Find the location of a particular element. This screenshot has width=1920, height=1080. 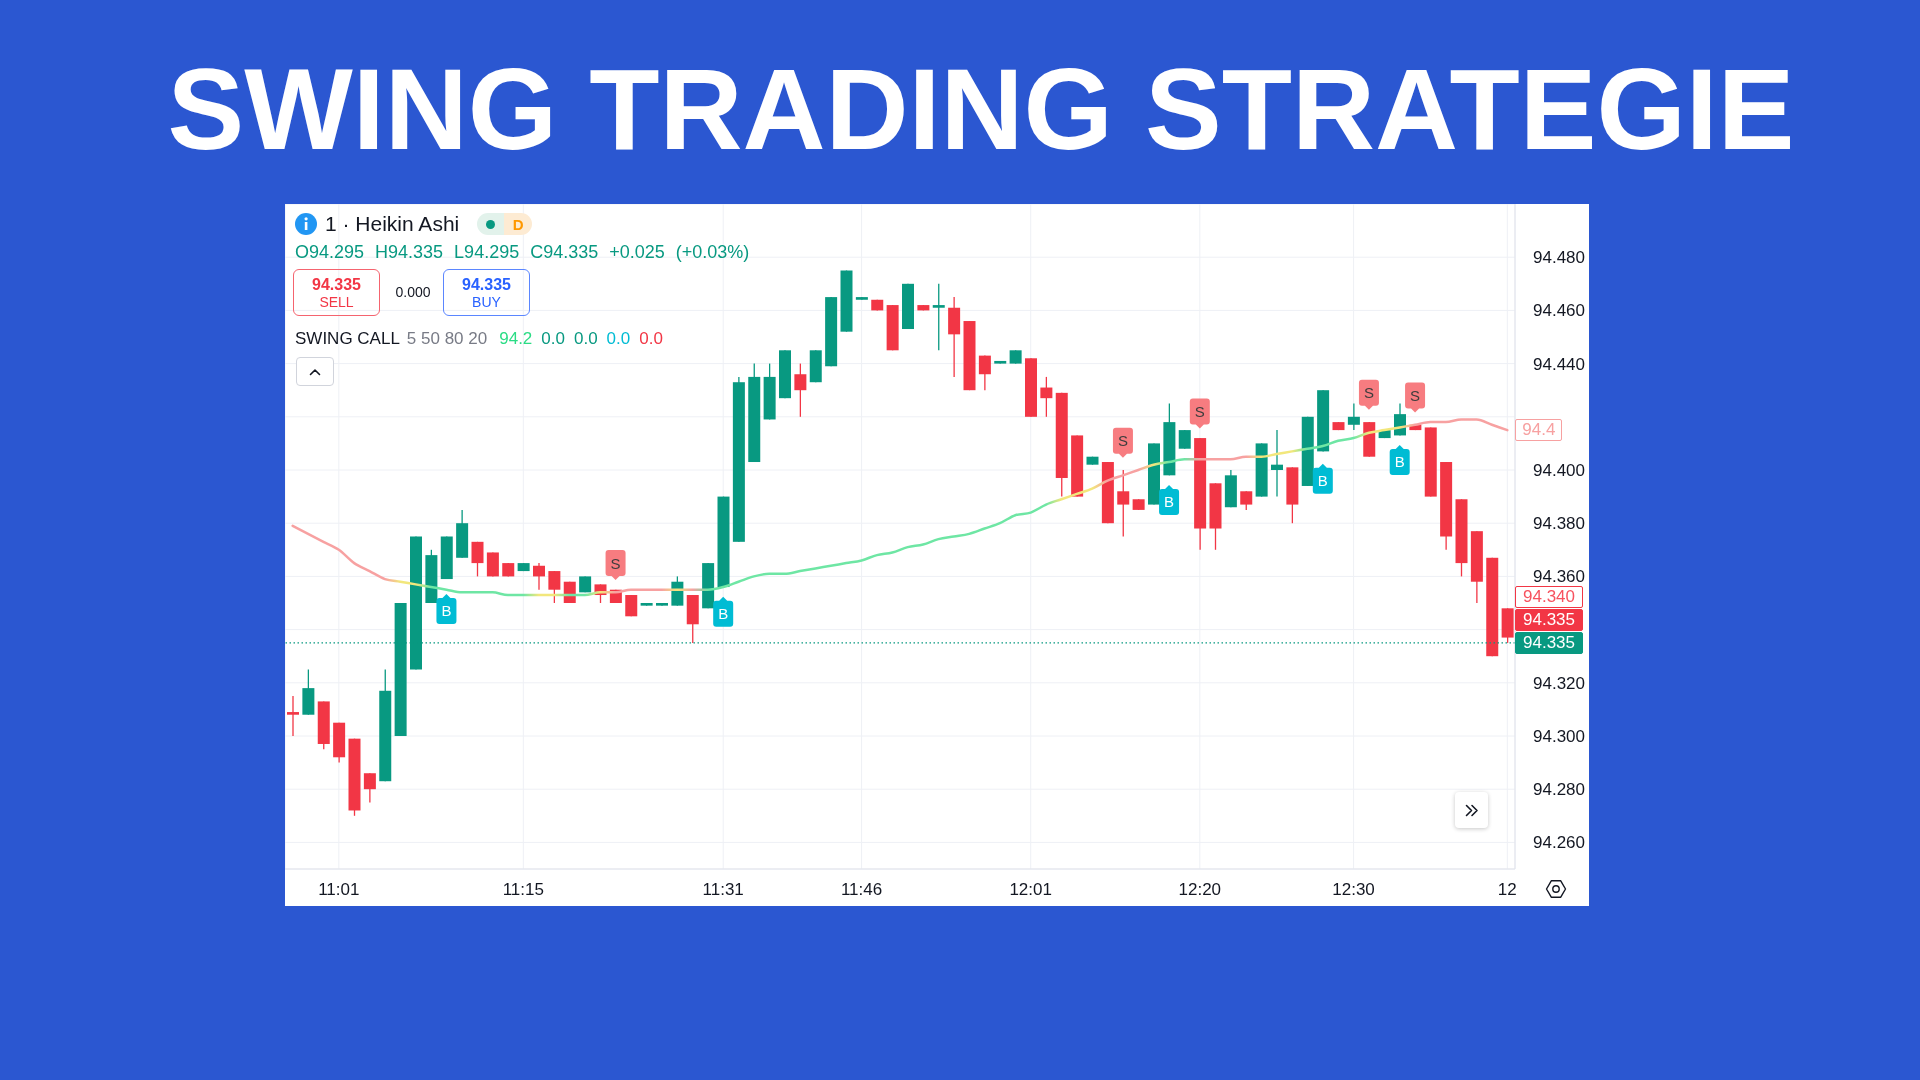

data-label: 94.4 is located at coordinates (1539, 430).